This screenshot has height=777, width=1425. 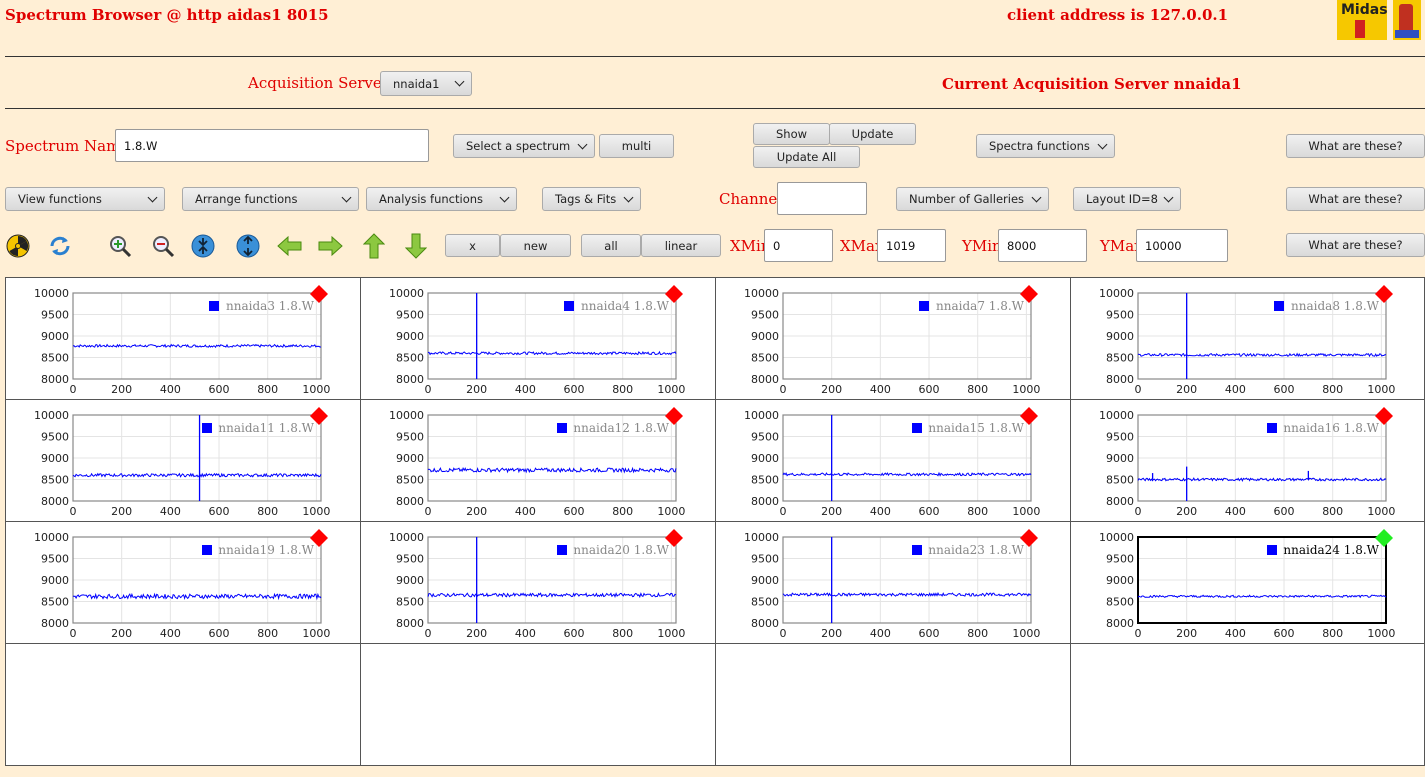 I want to click on expand-vertical-icon, so click(x=248, y=246).